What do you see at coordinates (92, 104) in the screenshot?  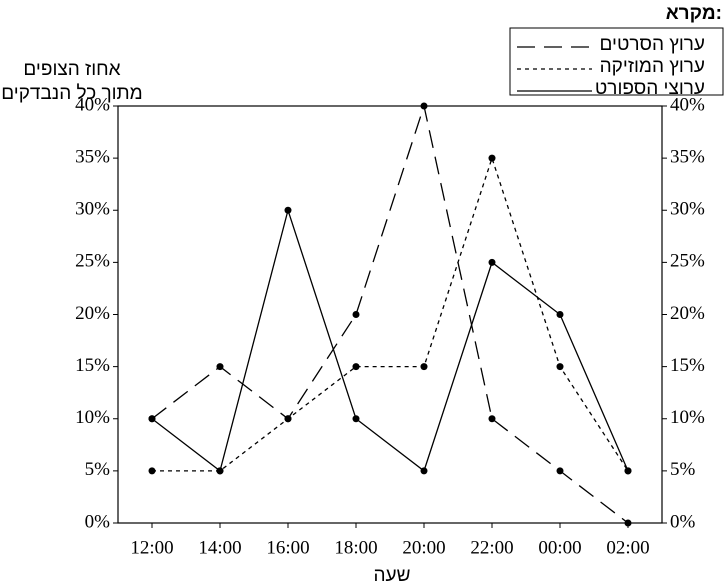 I see `y-tick-label: 40%` at bounding box center [92, 104].